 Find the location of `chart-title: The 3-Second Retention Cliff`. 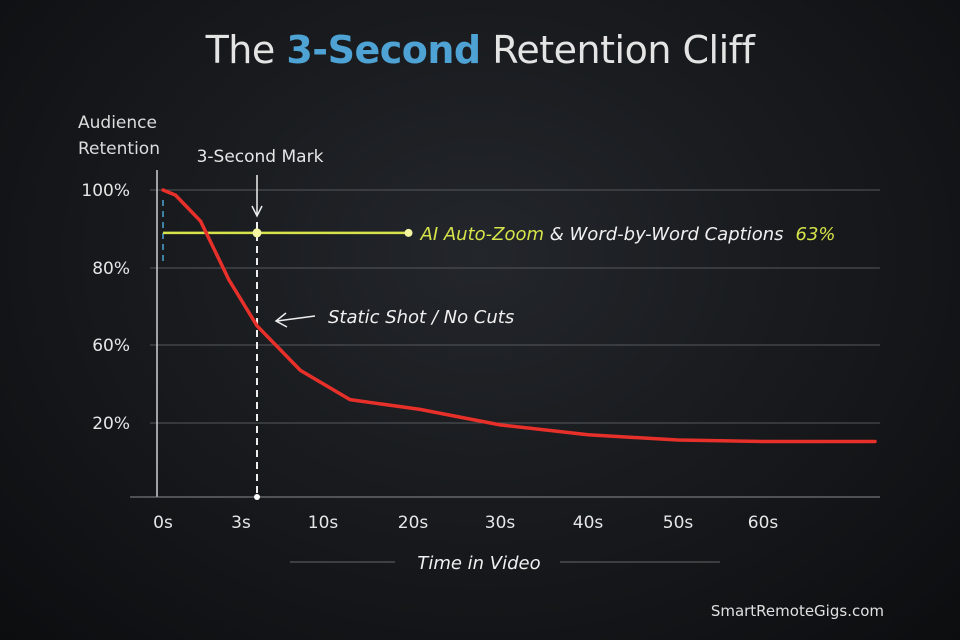

chart-title: The 3-Second Retention Cliff is located at coordinates (480, 50).